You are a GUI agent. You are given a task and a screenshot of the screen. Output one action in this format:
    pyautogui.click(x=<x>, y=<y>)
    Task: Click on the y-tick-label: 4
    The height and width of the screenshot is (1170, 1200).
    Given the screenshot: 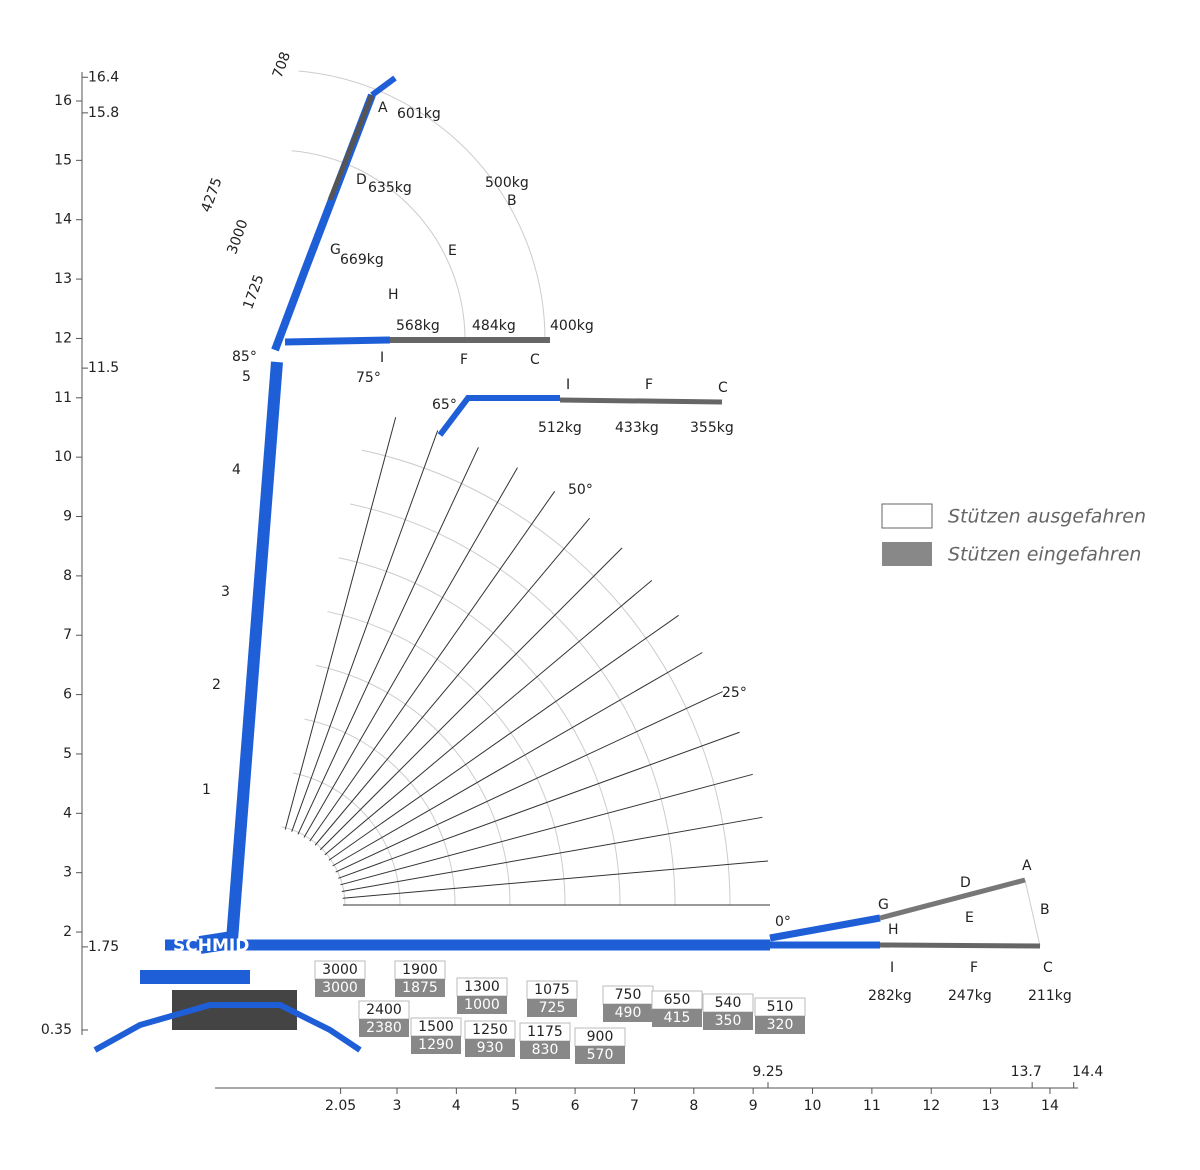 What is the action you would take?
    pyautogui.click(x=67, y=813)
    